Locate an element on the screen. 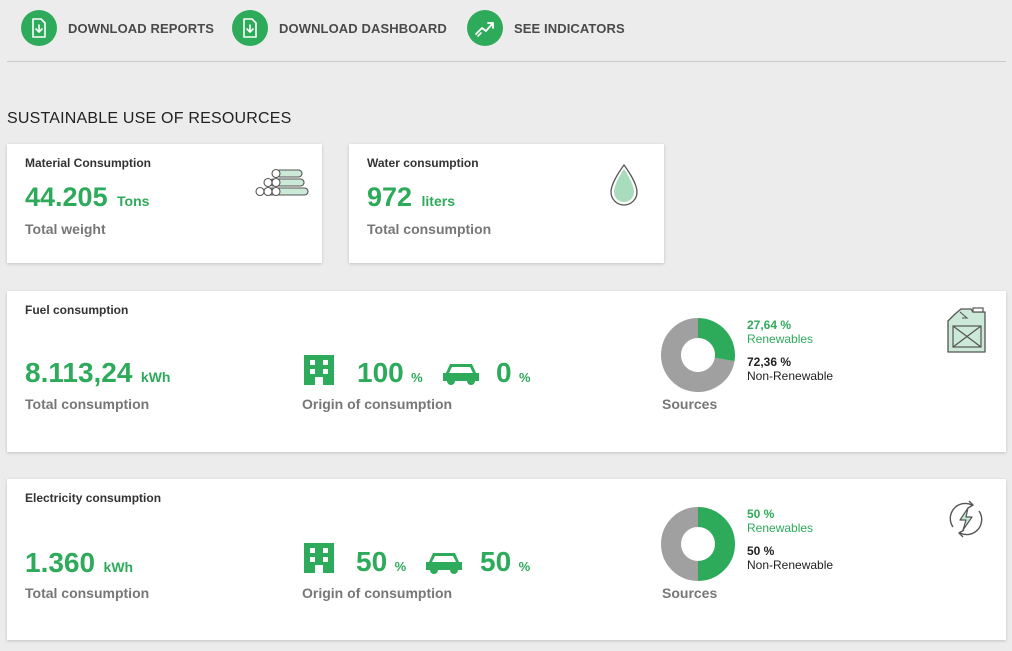 This screenshot has width=1012, height=651. renewable-percent: 27,64 % is located at coordinates (769, 325).